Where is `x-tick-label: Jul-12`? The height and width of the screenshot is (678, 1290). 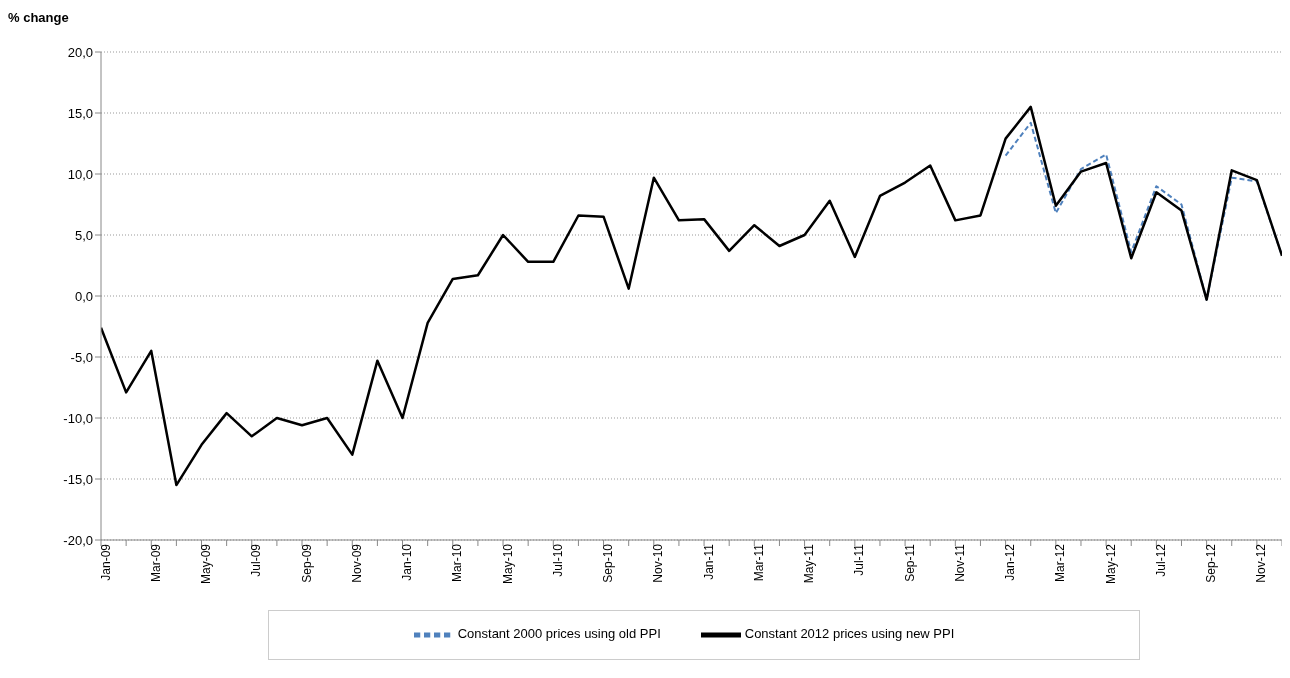 x-tick-label: Jul-12 is located at coordinates (1160, 560).